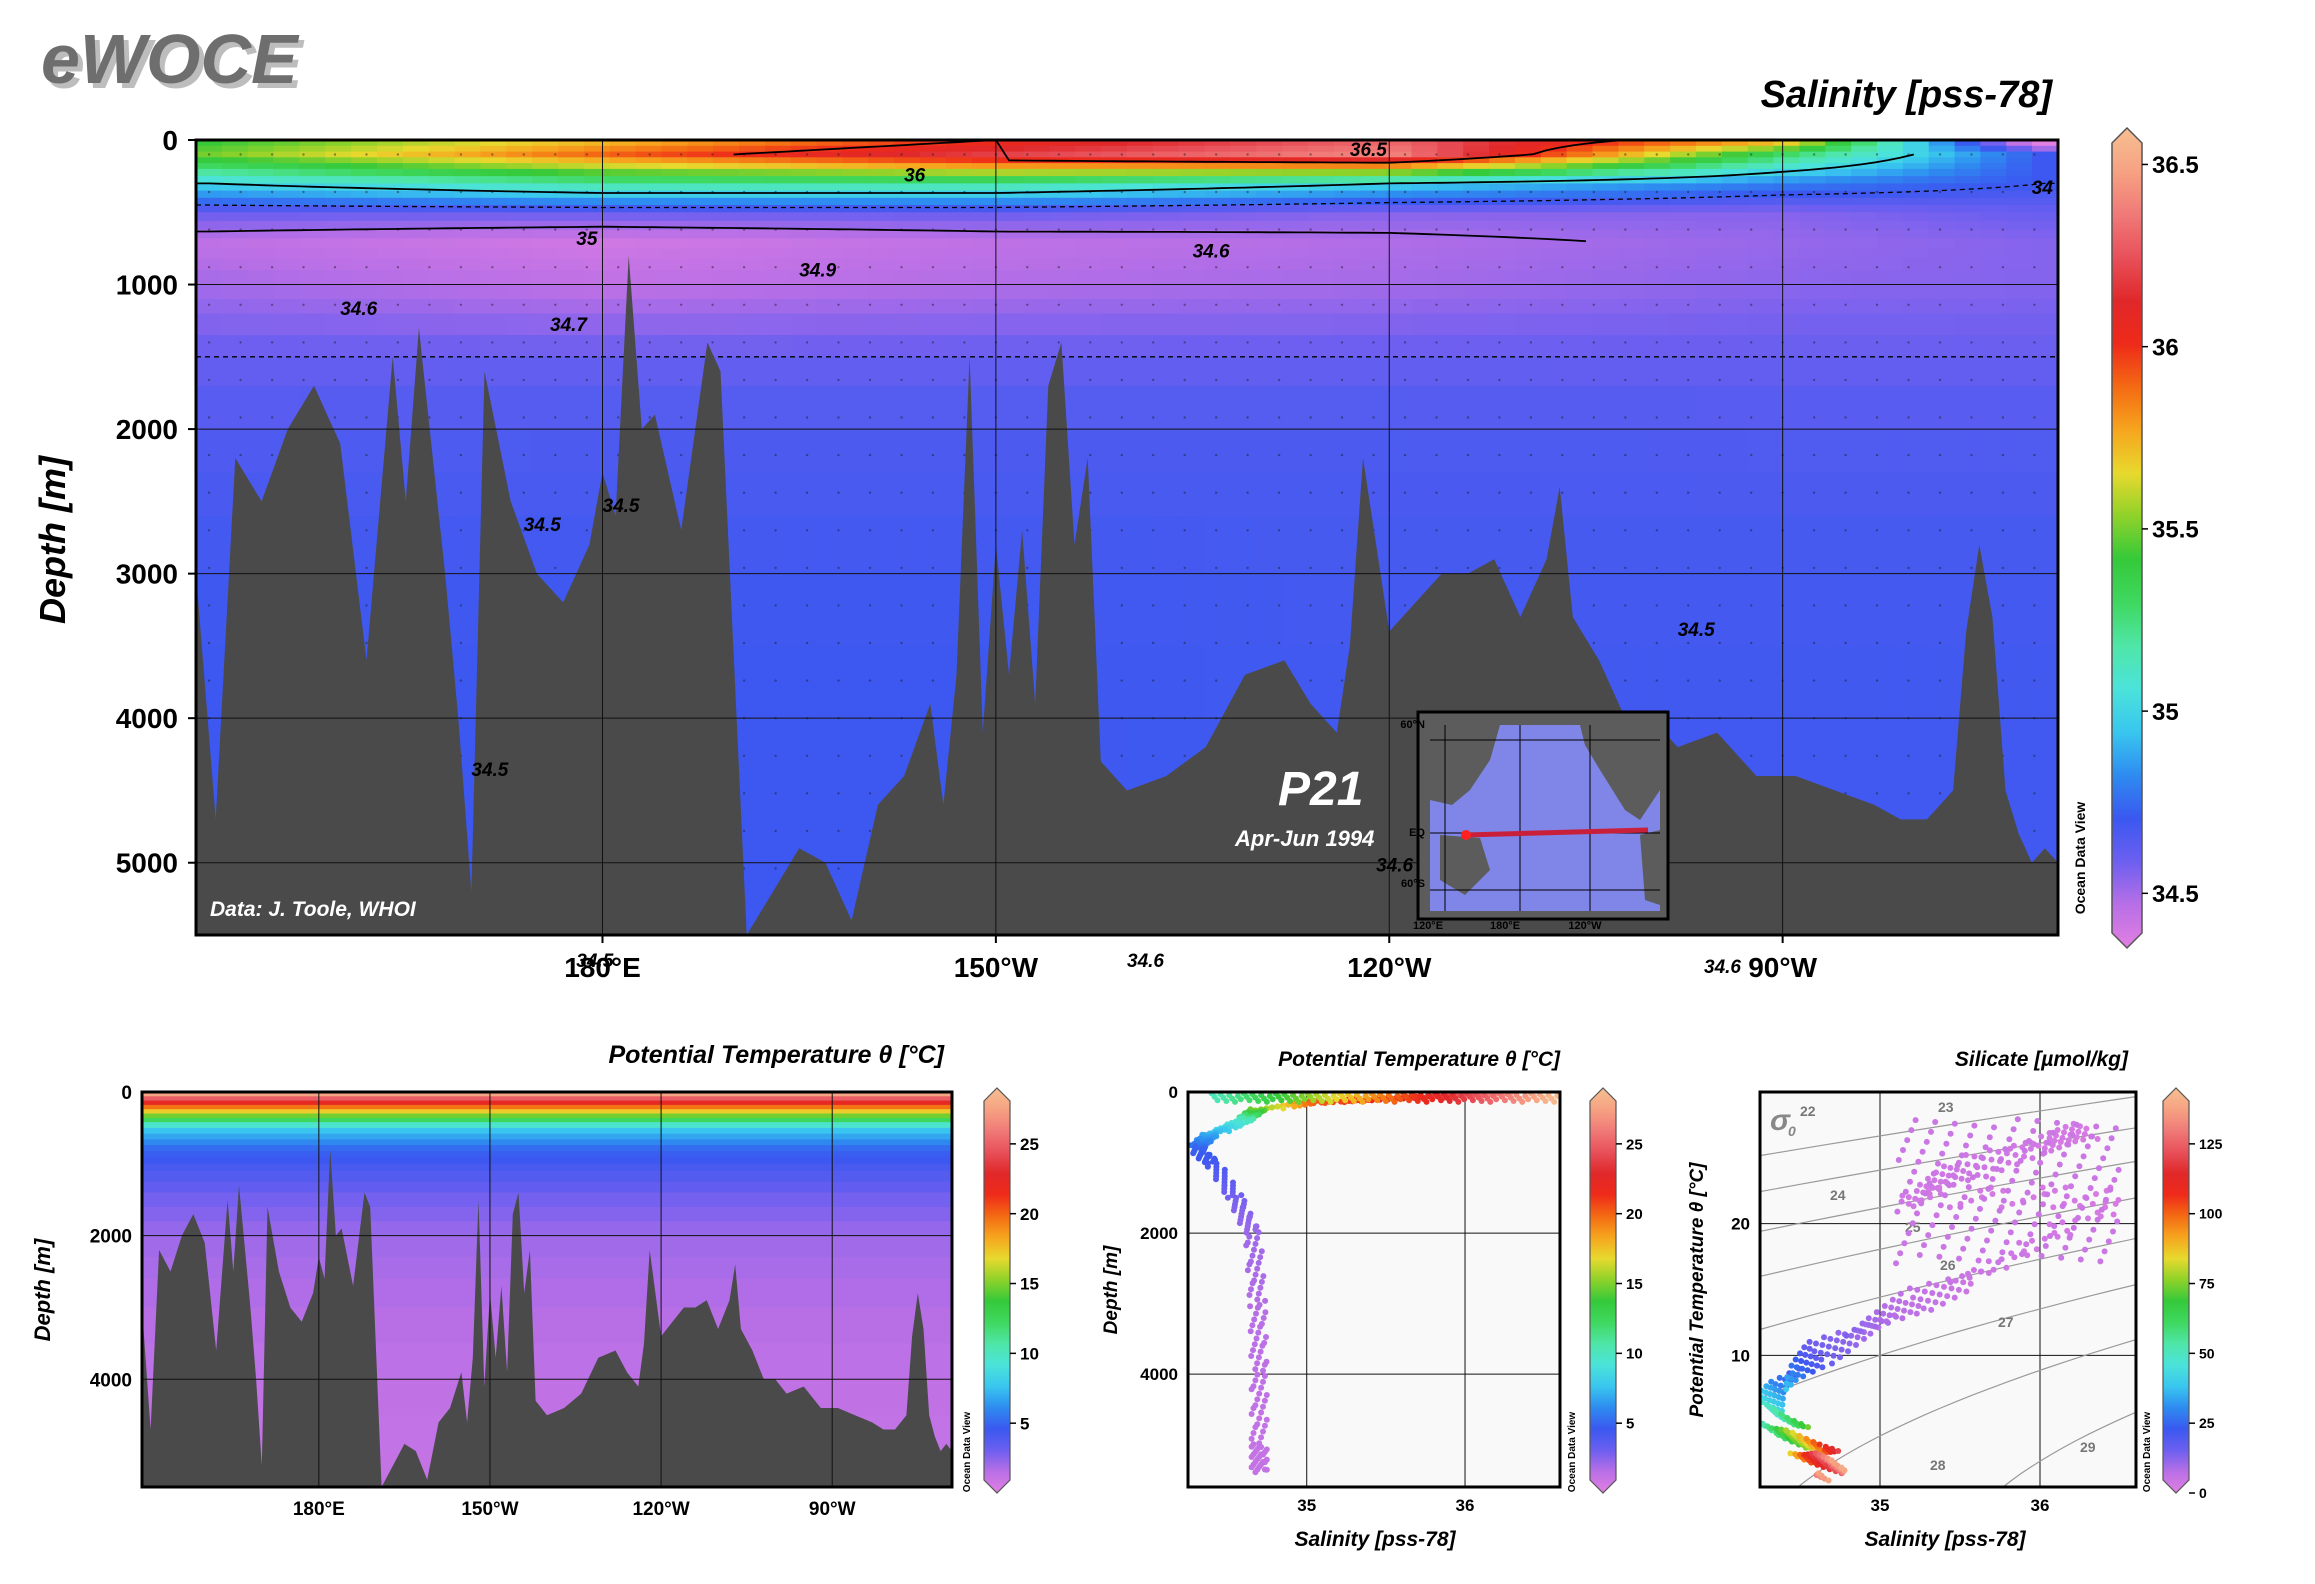 The height and width of the screenshot is (1584, 2315). Describe the element at coordinates (1029, 1353) in the screenshot. I see `colorbar-tick-label: 10` at that location.